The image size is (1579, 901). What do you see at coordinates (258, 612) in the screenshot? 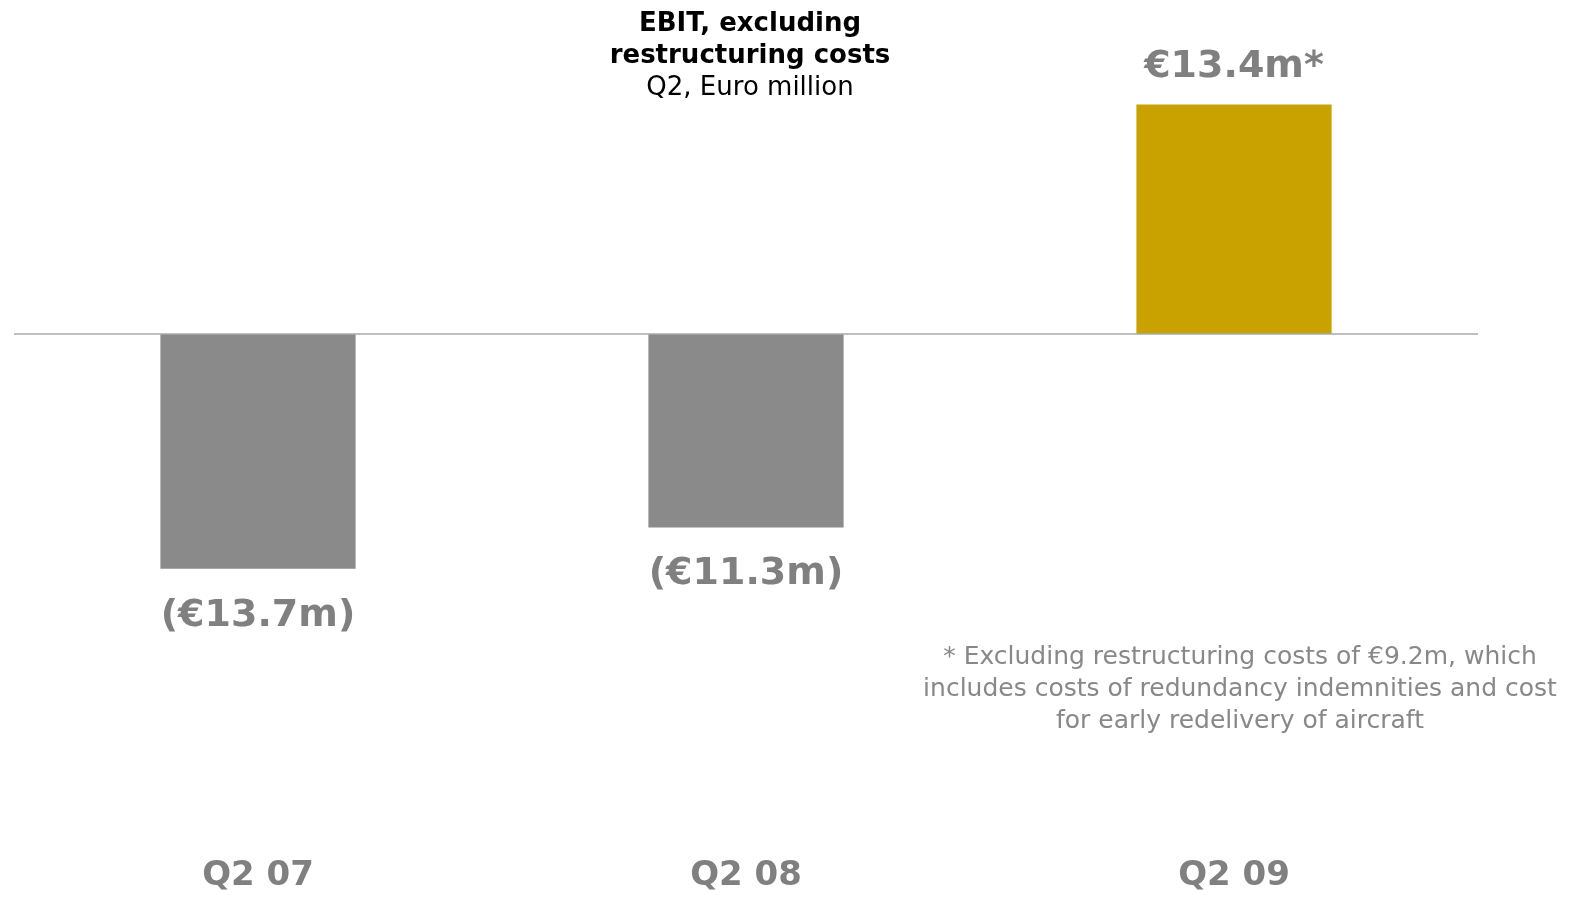
I see `data-label: (€13.7m)` at bounding box center [258, 612].